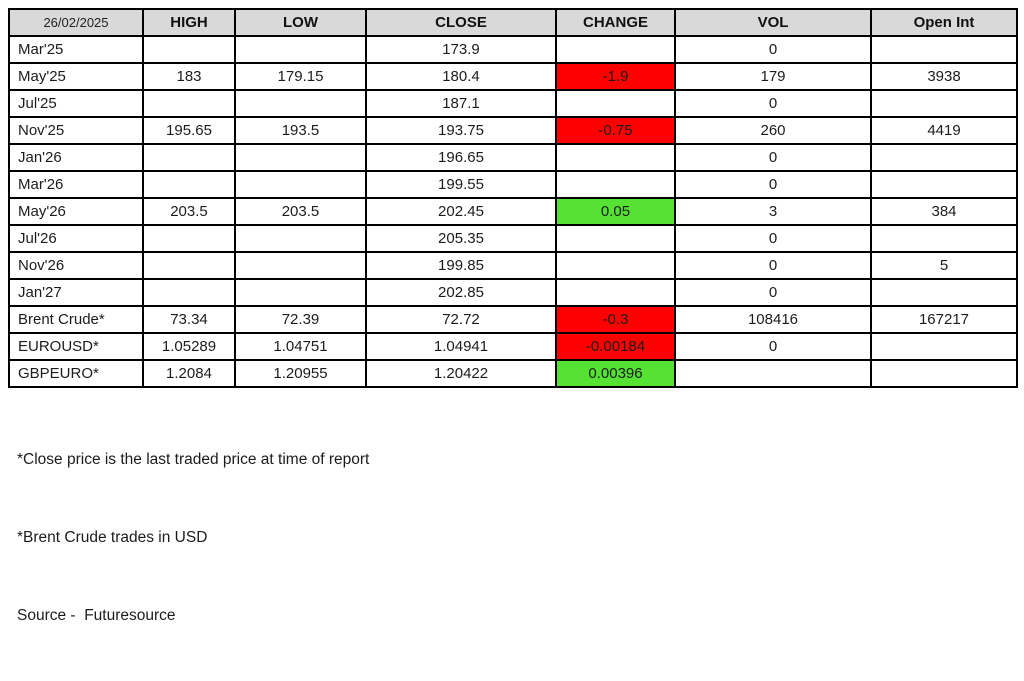 This screenshot has width=1024, height=681. Describe the element at coordinates (76, 346) in the screenshot. I see `contract-label: EUROUSD*` at that location.